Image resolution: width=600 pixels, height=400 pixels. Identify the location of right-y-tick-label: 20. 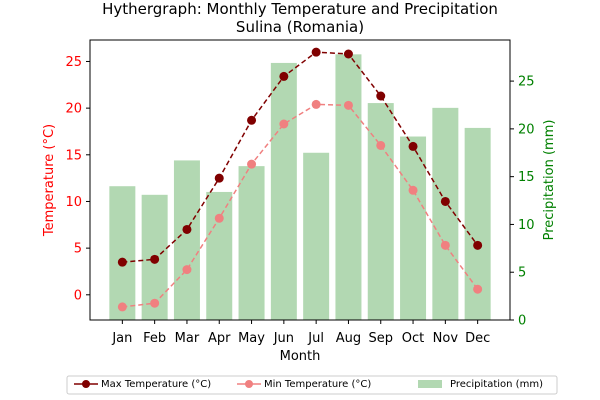
(526, 129).